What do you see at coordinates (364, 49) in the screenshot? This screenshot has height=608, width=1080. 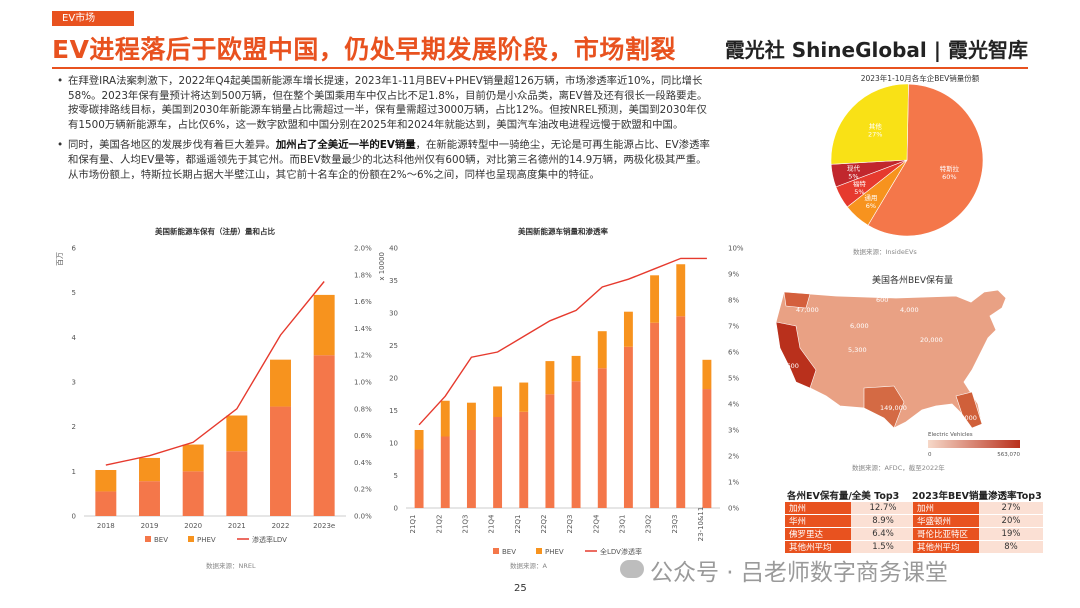 I see `page-title: EV进程落后于欧盟中国，仍处早期发展阶段，市场割裂` at bounding box center [364, 49].